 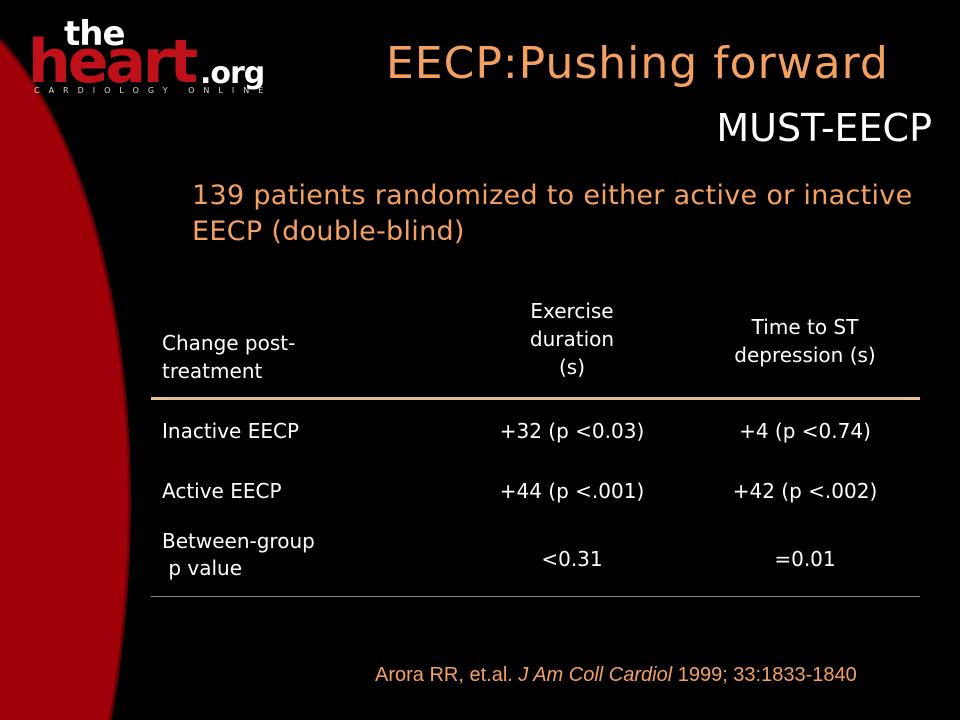 What do you see at coordinates (447, 675) in the screenshot?
I see `citation-authors: Arora RR, et.al.` at bounding box center [447, 675].